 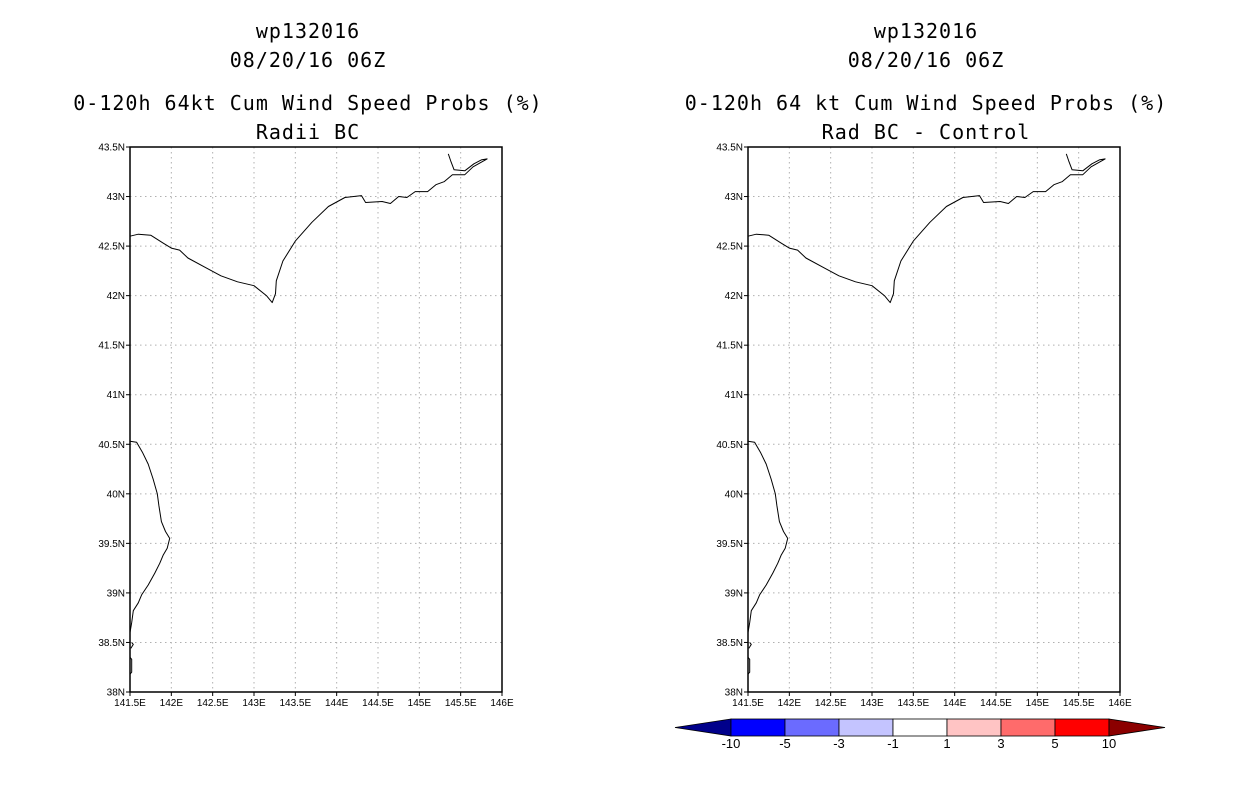 What do you see at coordinates (1000, 743) in the screenshot?
I see `colorbar-label: 3` at bounding box center [1000, 743].